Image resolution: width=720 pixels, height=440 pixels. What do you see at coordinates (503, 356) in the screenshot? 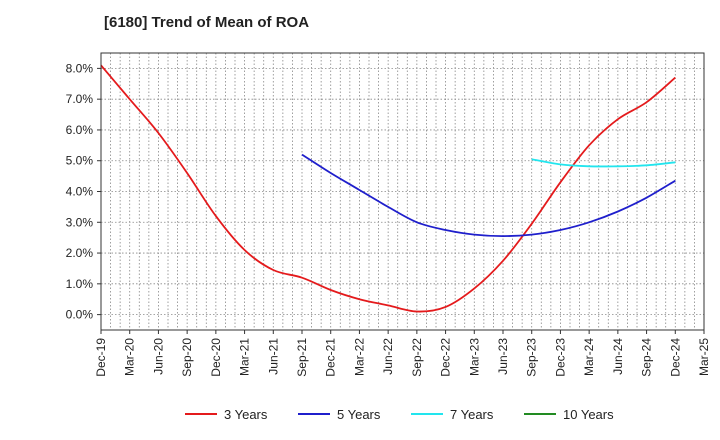
I see `x-tick-label: Jun-23` at bounding box center [503, 356].